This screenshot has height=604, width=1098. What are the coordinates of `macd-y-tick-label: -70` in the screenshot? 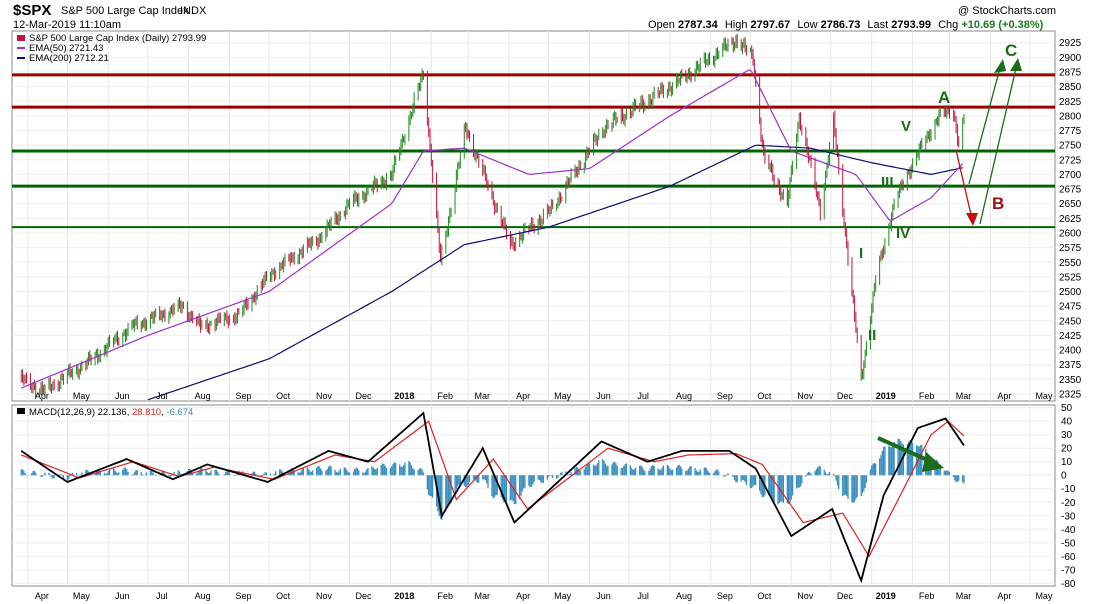 It's located at (1068, 570).